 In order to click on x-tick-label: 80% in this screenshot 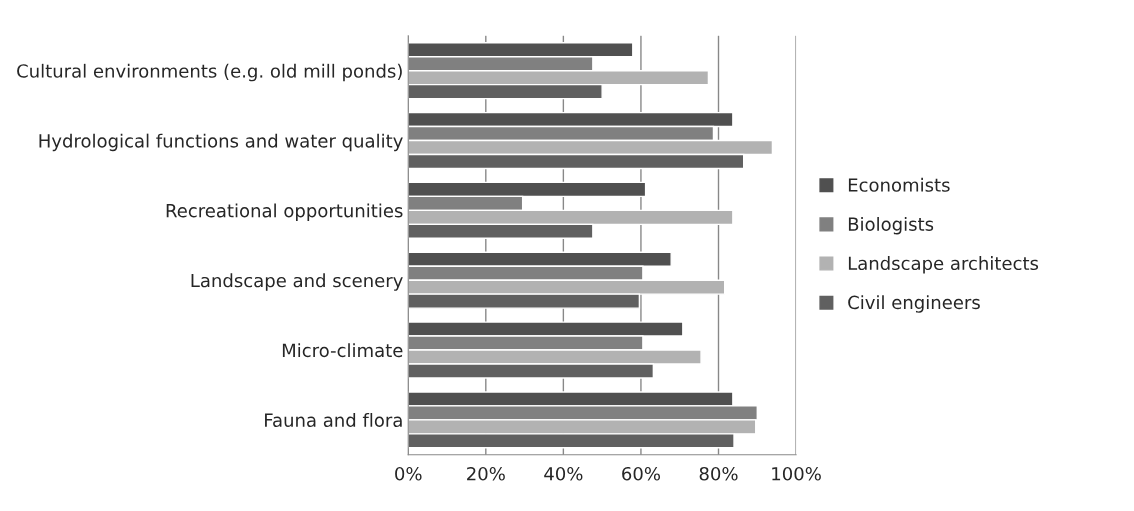, I will do `click(718, 473)`.